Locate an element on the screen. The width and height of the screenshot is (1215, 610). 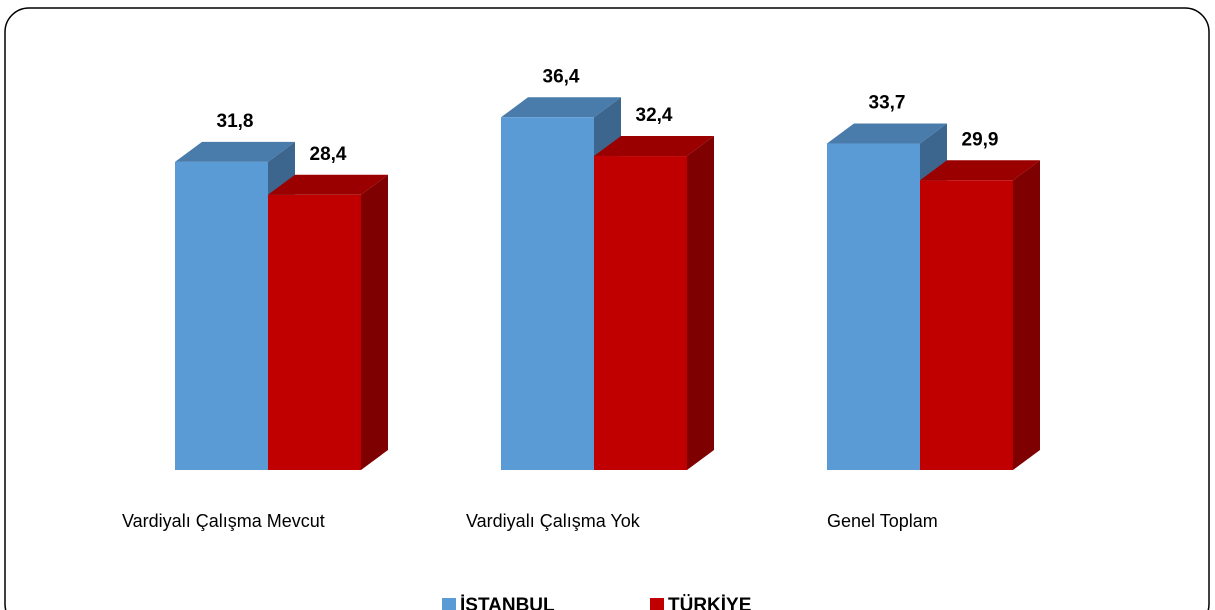
legend-label: İSTANBUL is located at coordinates (507, 602).